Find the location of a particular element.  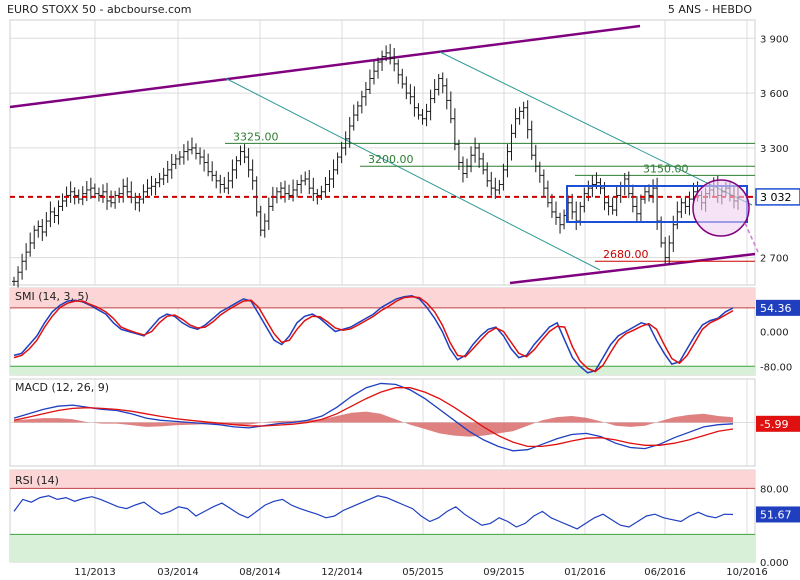

smi-title: SMI (14, 3, 5) is located at coordinates (52, 296).